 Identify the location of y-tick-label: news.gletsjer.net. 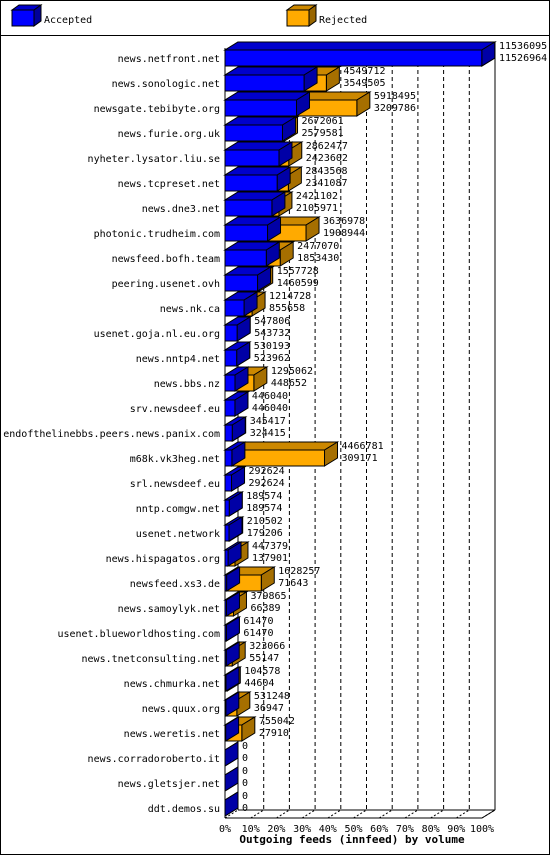
(169, 784).